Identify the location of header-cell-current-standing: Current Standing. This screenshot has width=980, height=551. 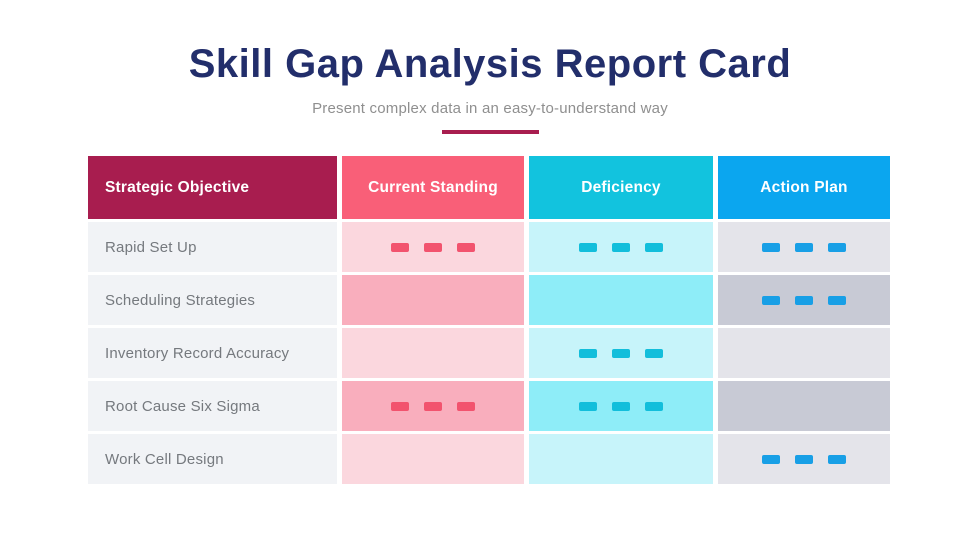
(433, 187).